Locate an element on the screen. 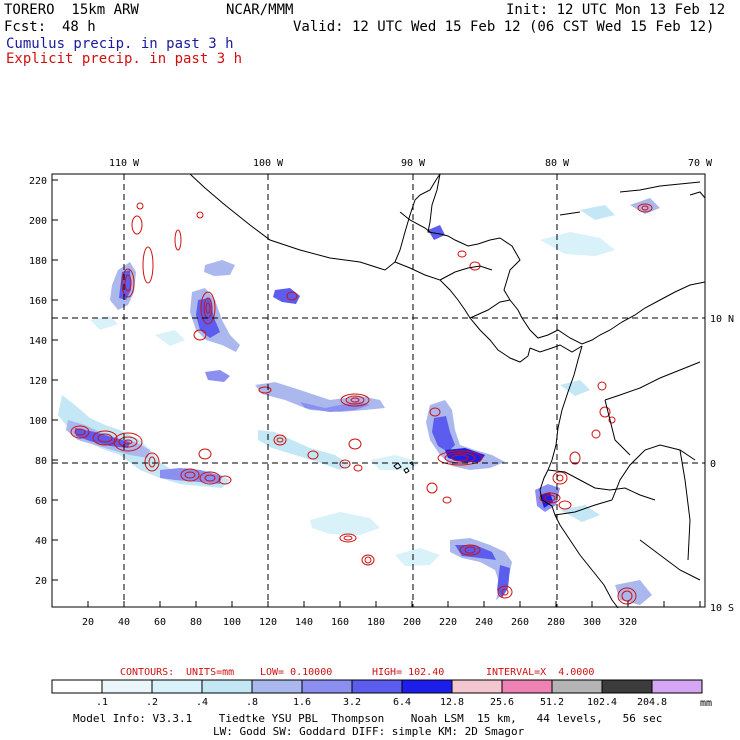 This screenshot has width=740, height=740. x-tick-label: 180 is located at coordinates (376, 622).